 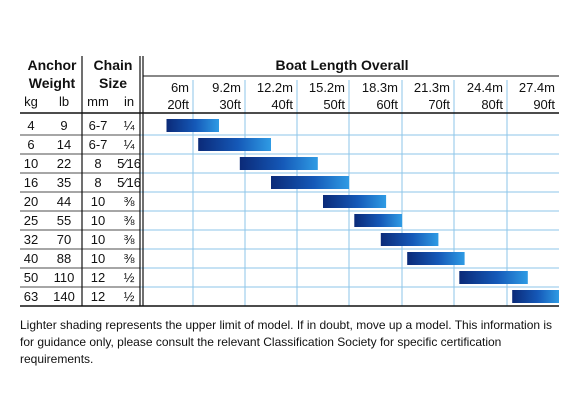 What do you see at coordinates (64, 277) in the screenshot?
I see `anchor-lb-cell: 110` at bounding box center [64, 277].